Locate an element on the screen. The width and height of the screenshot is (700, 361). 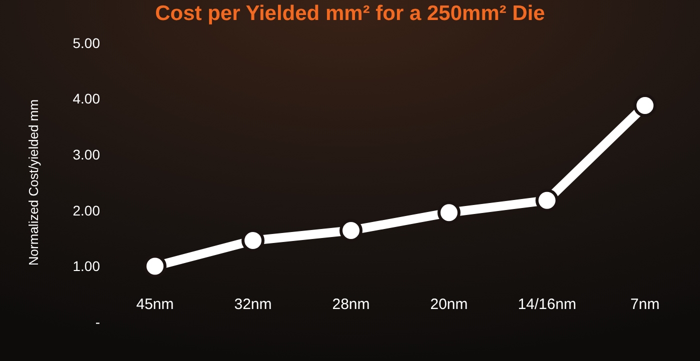
x-tick-label: 7nm is located at coordinates (645, 304).